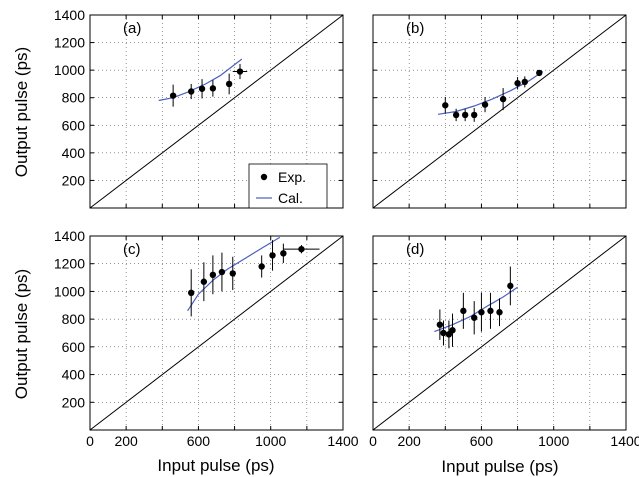 The image size is (639, 477). Describe the element at coordinates (21, 334) in the screenshot. I see `y-axis-label-bottom: Output pulse (ps)` at that location.